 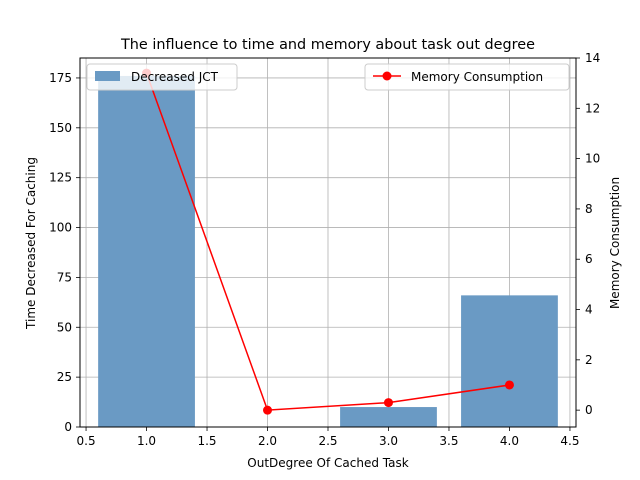 I want to click on x-tick-label: 2.0, so click(x=267, y=441).